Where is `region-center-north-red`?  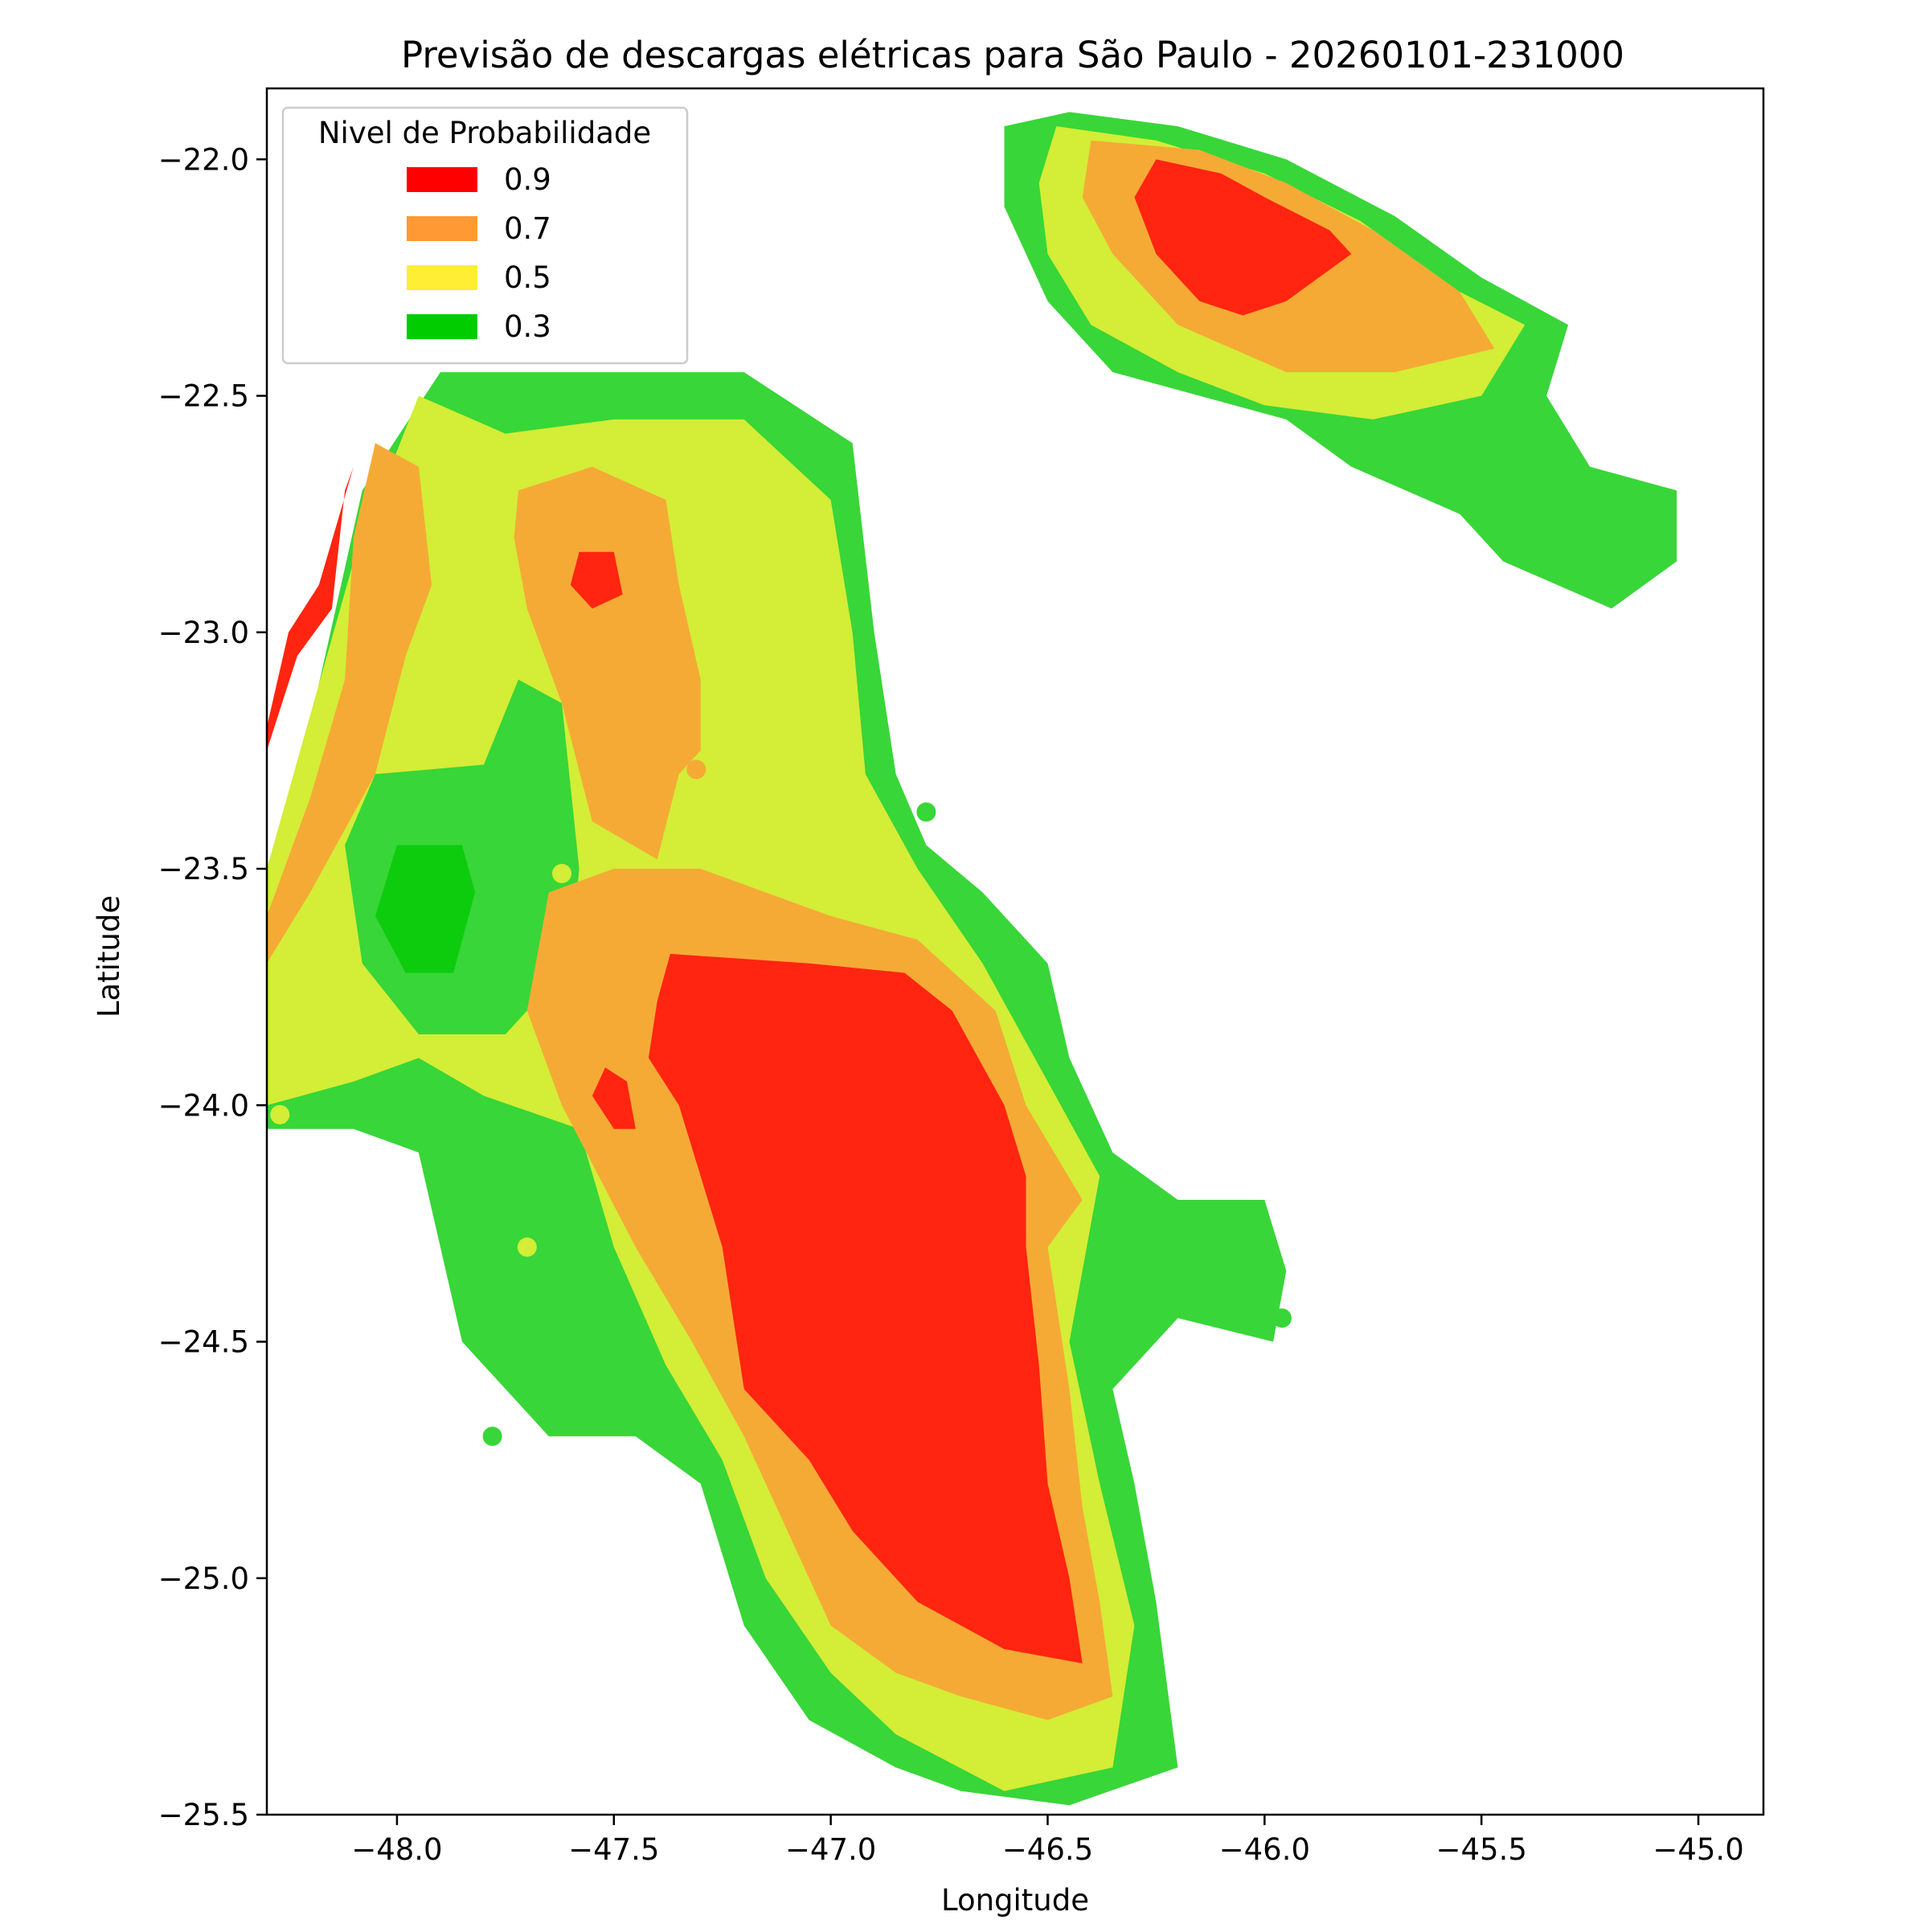 region-center-north-red is located at coordinates (596, 580).